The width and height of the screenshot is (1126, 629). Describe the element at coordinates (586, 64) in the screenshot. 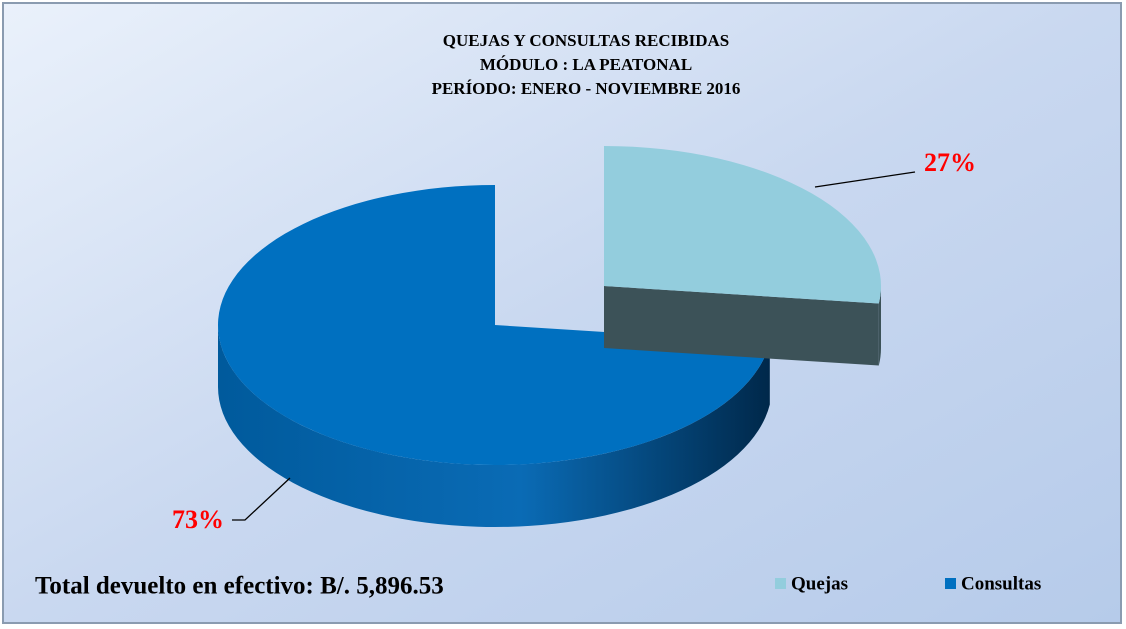

I see `chart-subtitle: MÓDULO : LA PEATONAL` at that location.